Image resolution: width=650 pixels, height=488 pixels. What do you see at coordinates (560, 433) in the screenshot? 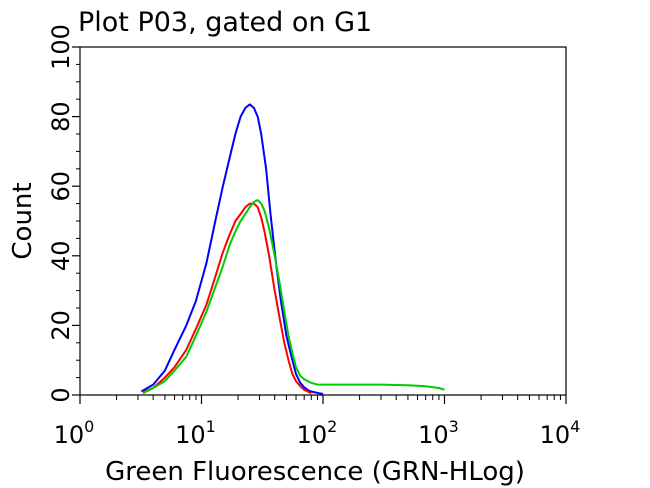
I see `x-tick-label: 104` at bounding box center [560, 433].